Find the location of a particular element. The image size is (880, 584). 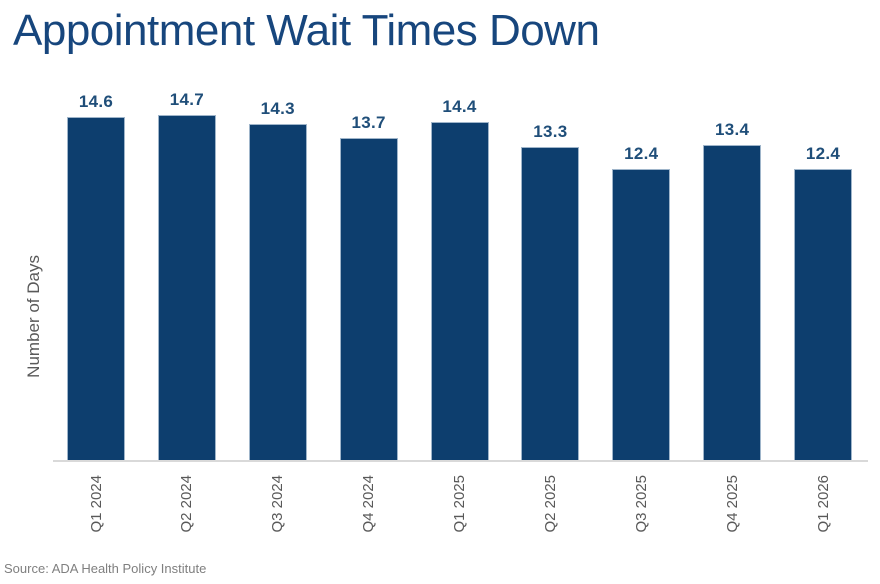

bar-slot-q1-2026: 12.4 is located at coordinates (823, 302).